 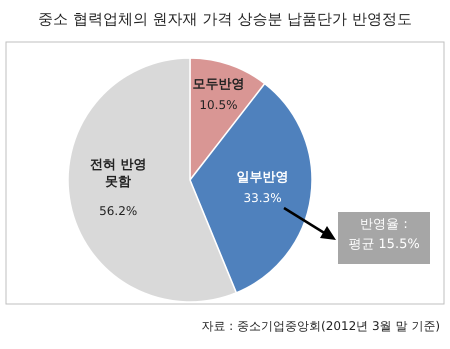 I want to click on data-label: 33.3%, so click(x=262, y=197).